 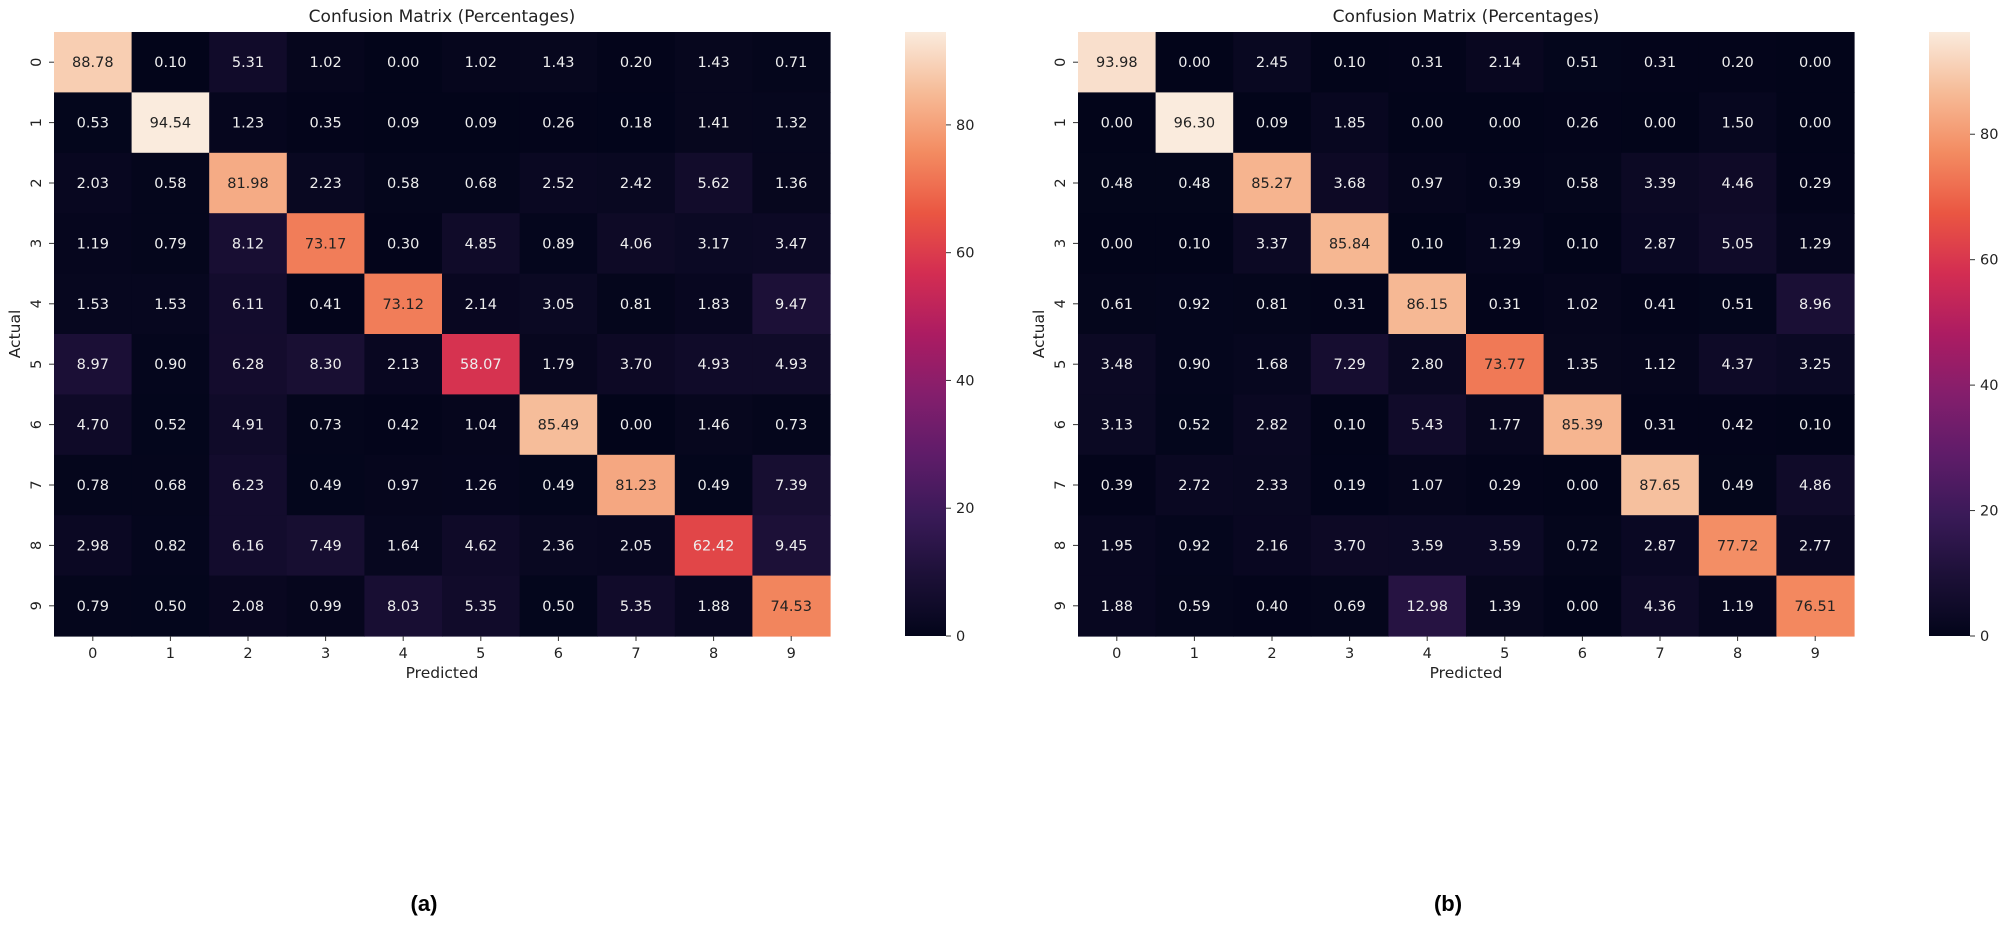 What do you see at coordinates (325, 546) in the screenshot?
I see `panel-a-cell-r8-c3` at bounding box center [325, 546].